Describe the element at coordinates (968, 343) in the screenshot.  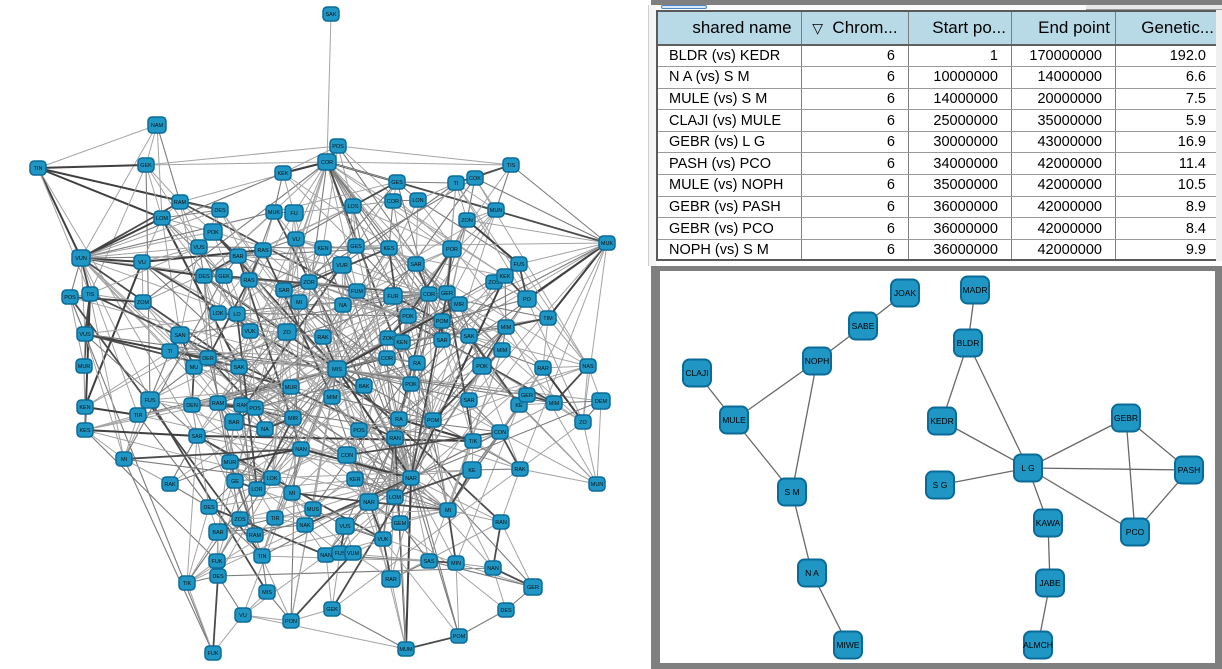
I see `svg-text: BLDR` at that location.